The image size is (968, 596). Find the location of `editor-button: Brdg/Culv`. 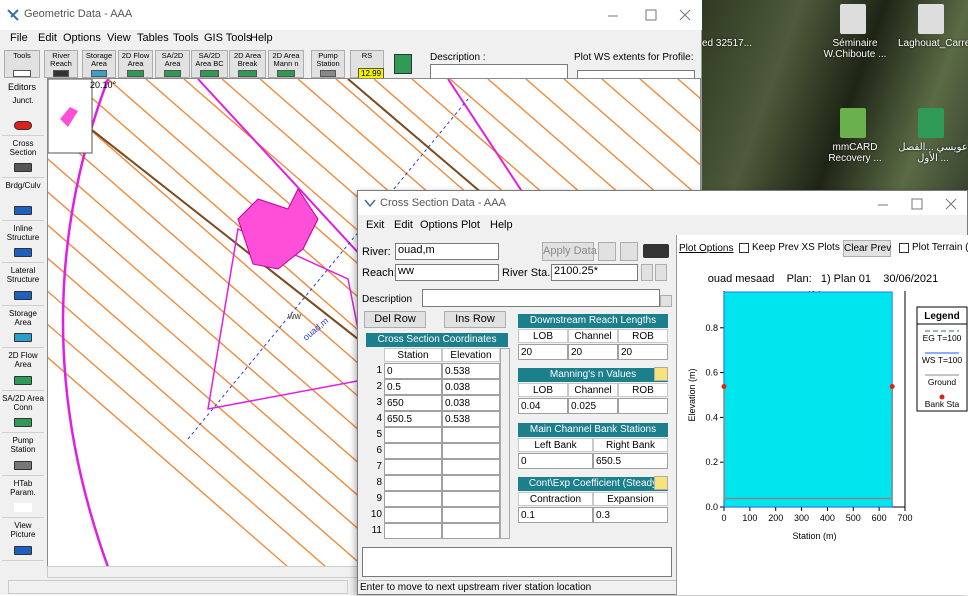

editor-button: Brdg/Culv is located at coordinates (23, 199).